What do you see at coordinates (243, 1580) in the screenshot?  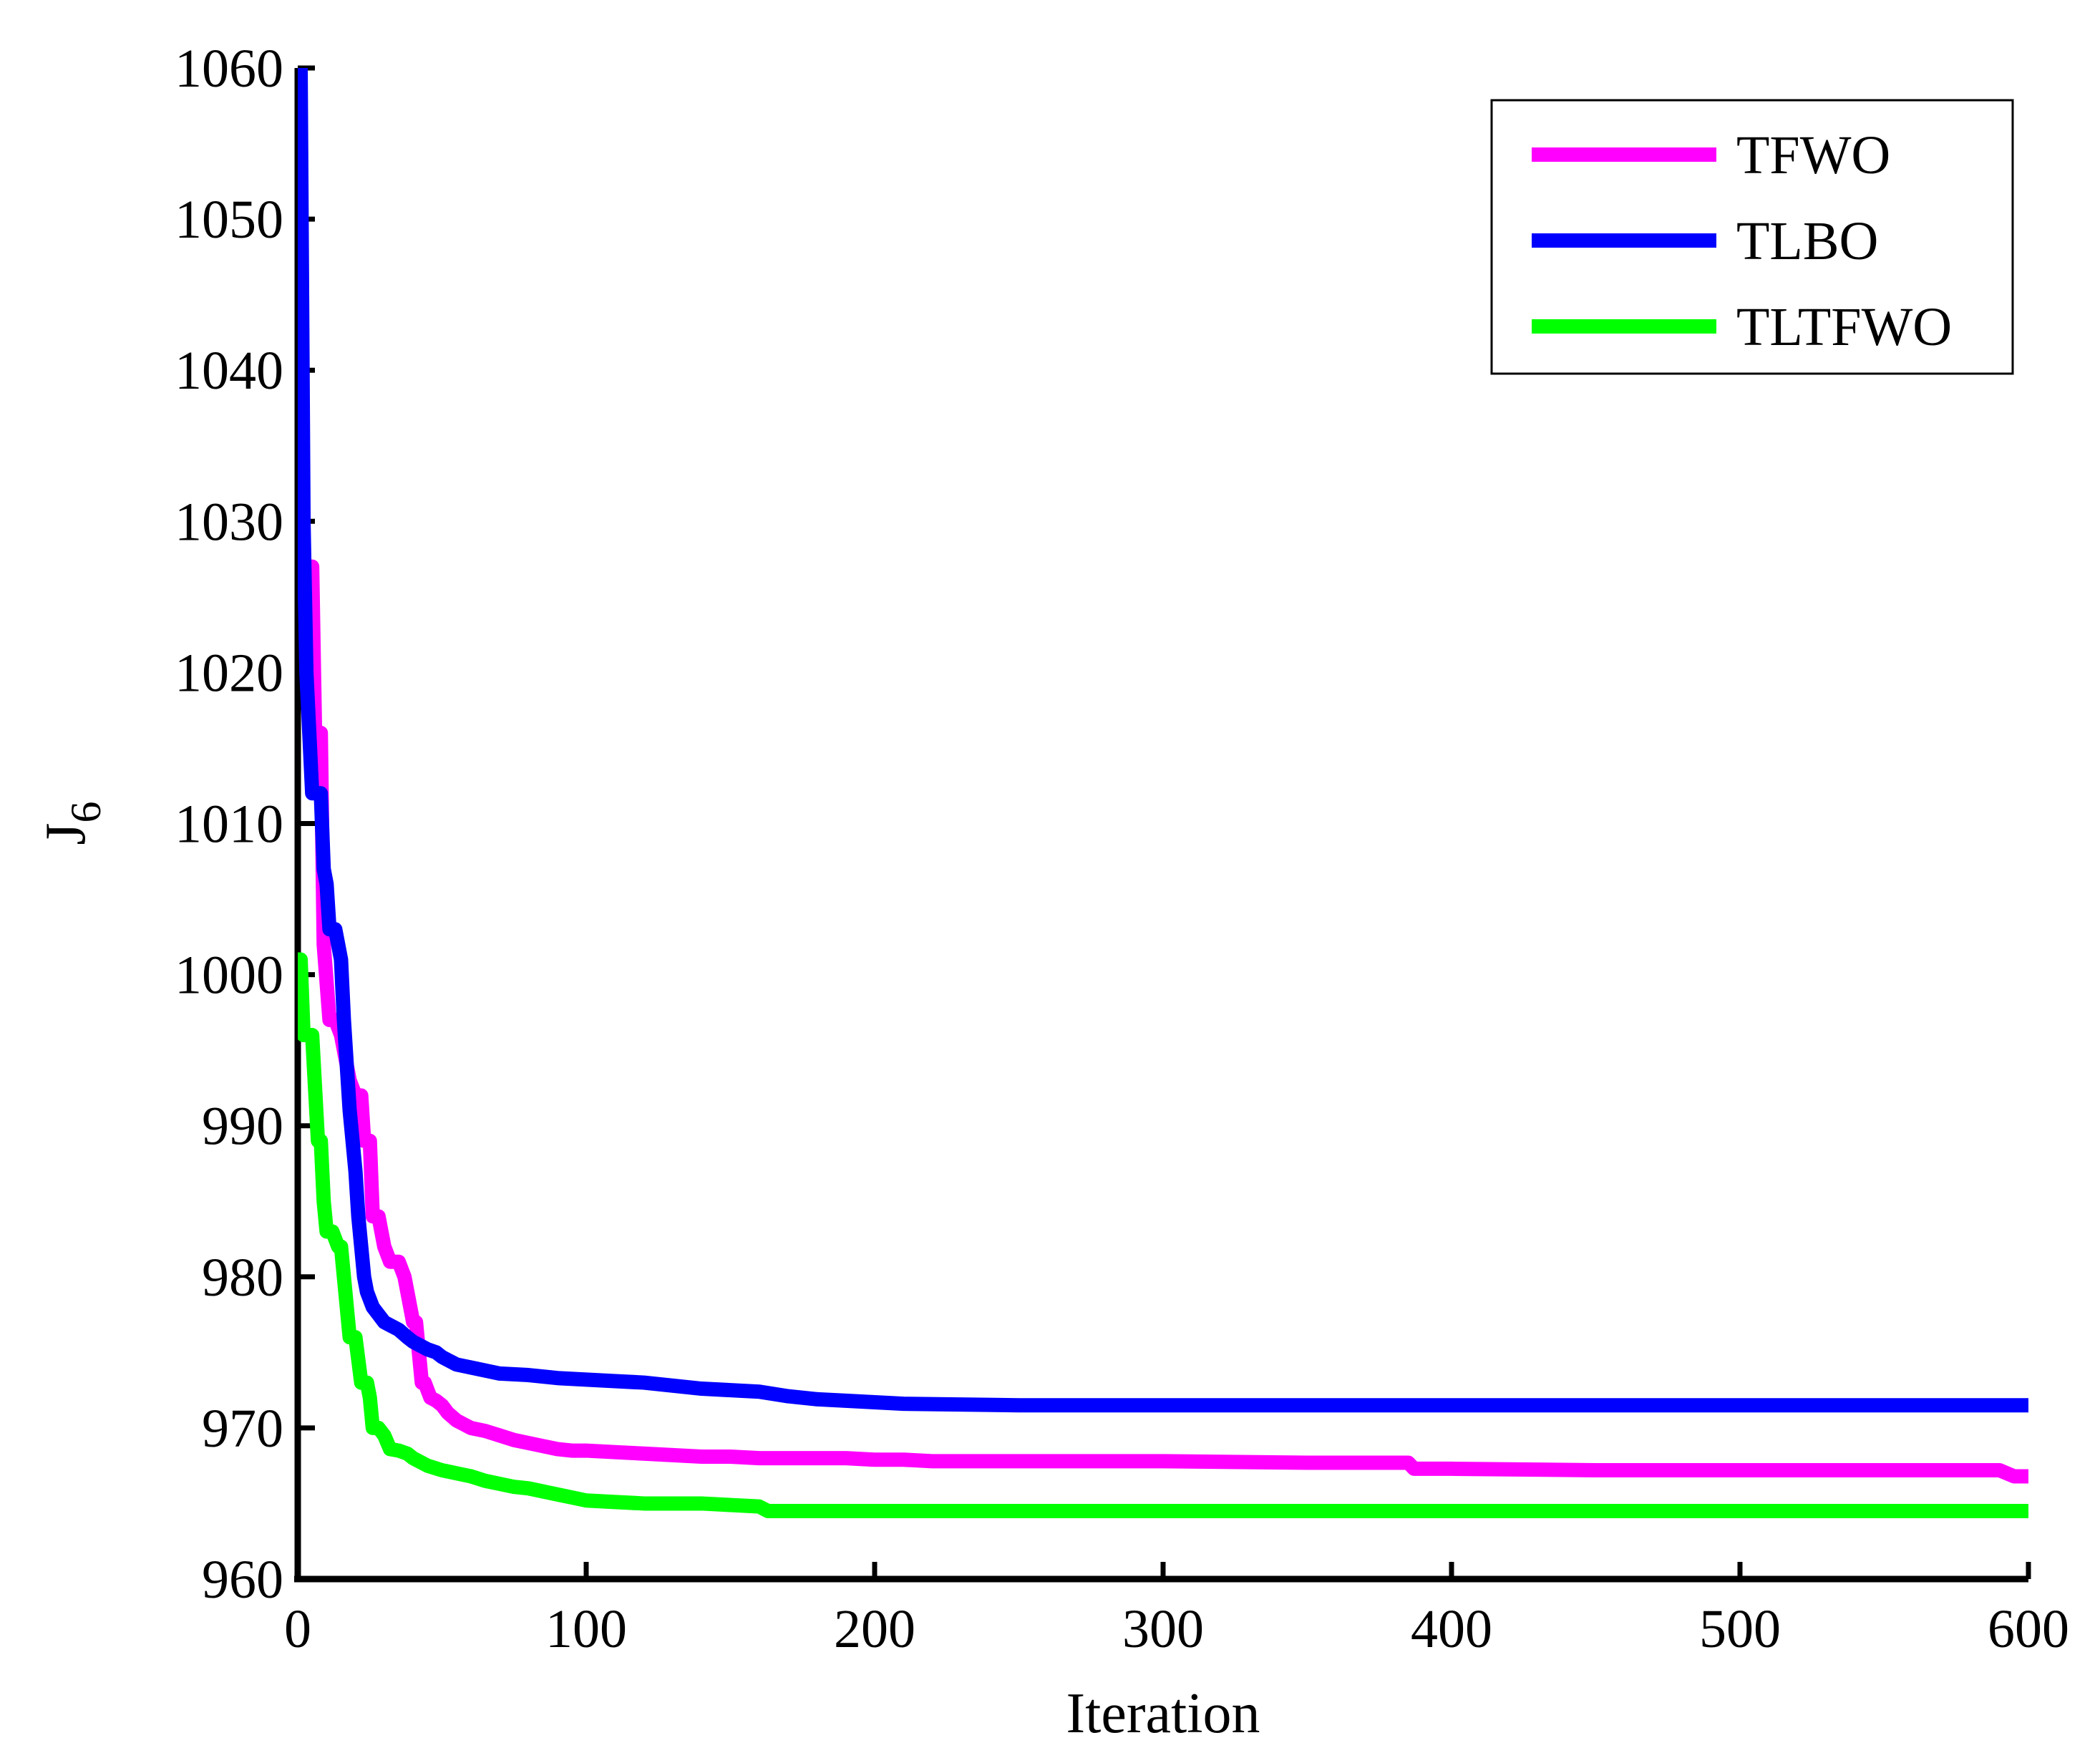 I see `y-tick-label: 960` at bounding box center [243, 1580].